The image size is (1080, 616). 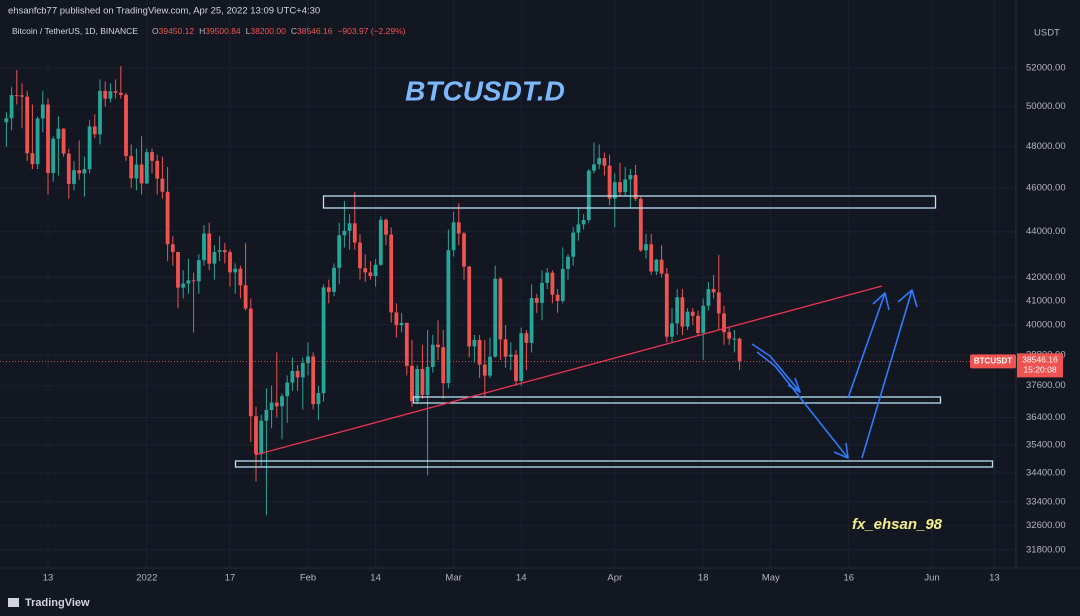 What do you see at coordinates (453, 578) in the screenshot?
I see `x-tick-label: Mar` at bounding box center [453, 578].